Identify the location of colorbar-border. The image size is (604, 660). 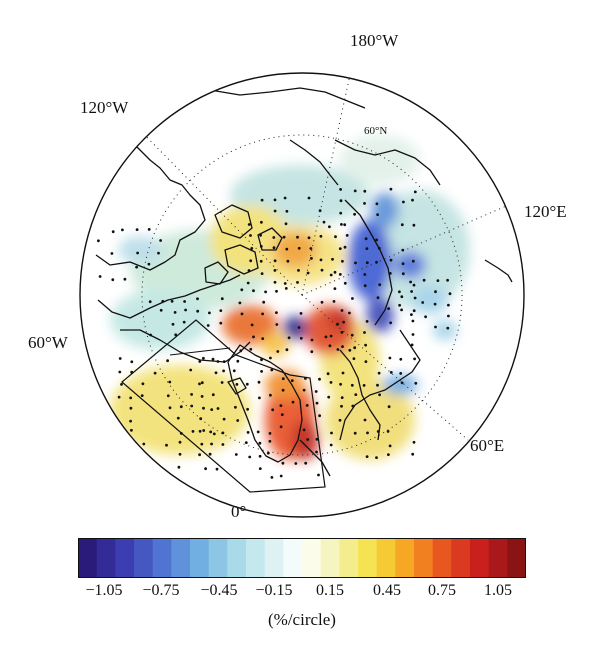
(302, 558).